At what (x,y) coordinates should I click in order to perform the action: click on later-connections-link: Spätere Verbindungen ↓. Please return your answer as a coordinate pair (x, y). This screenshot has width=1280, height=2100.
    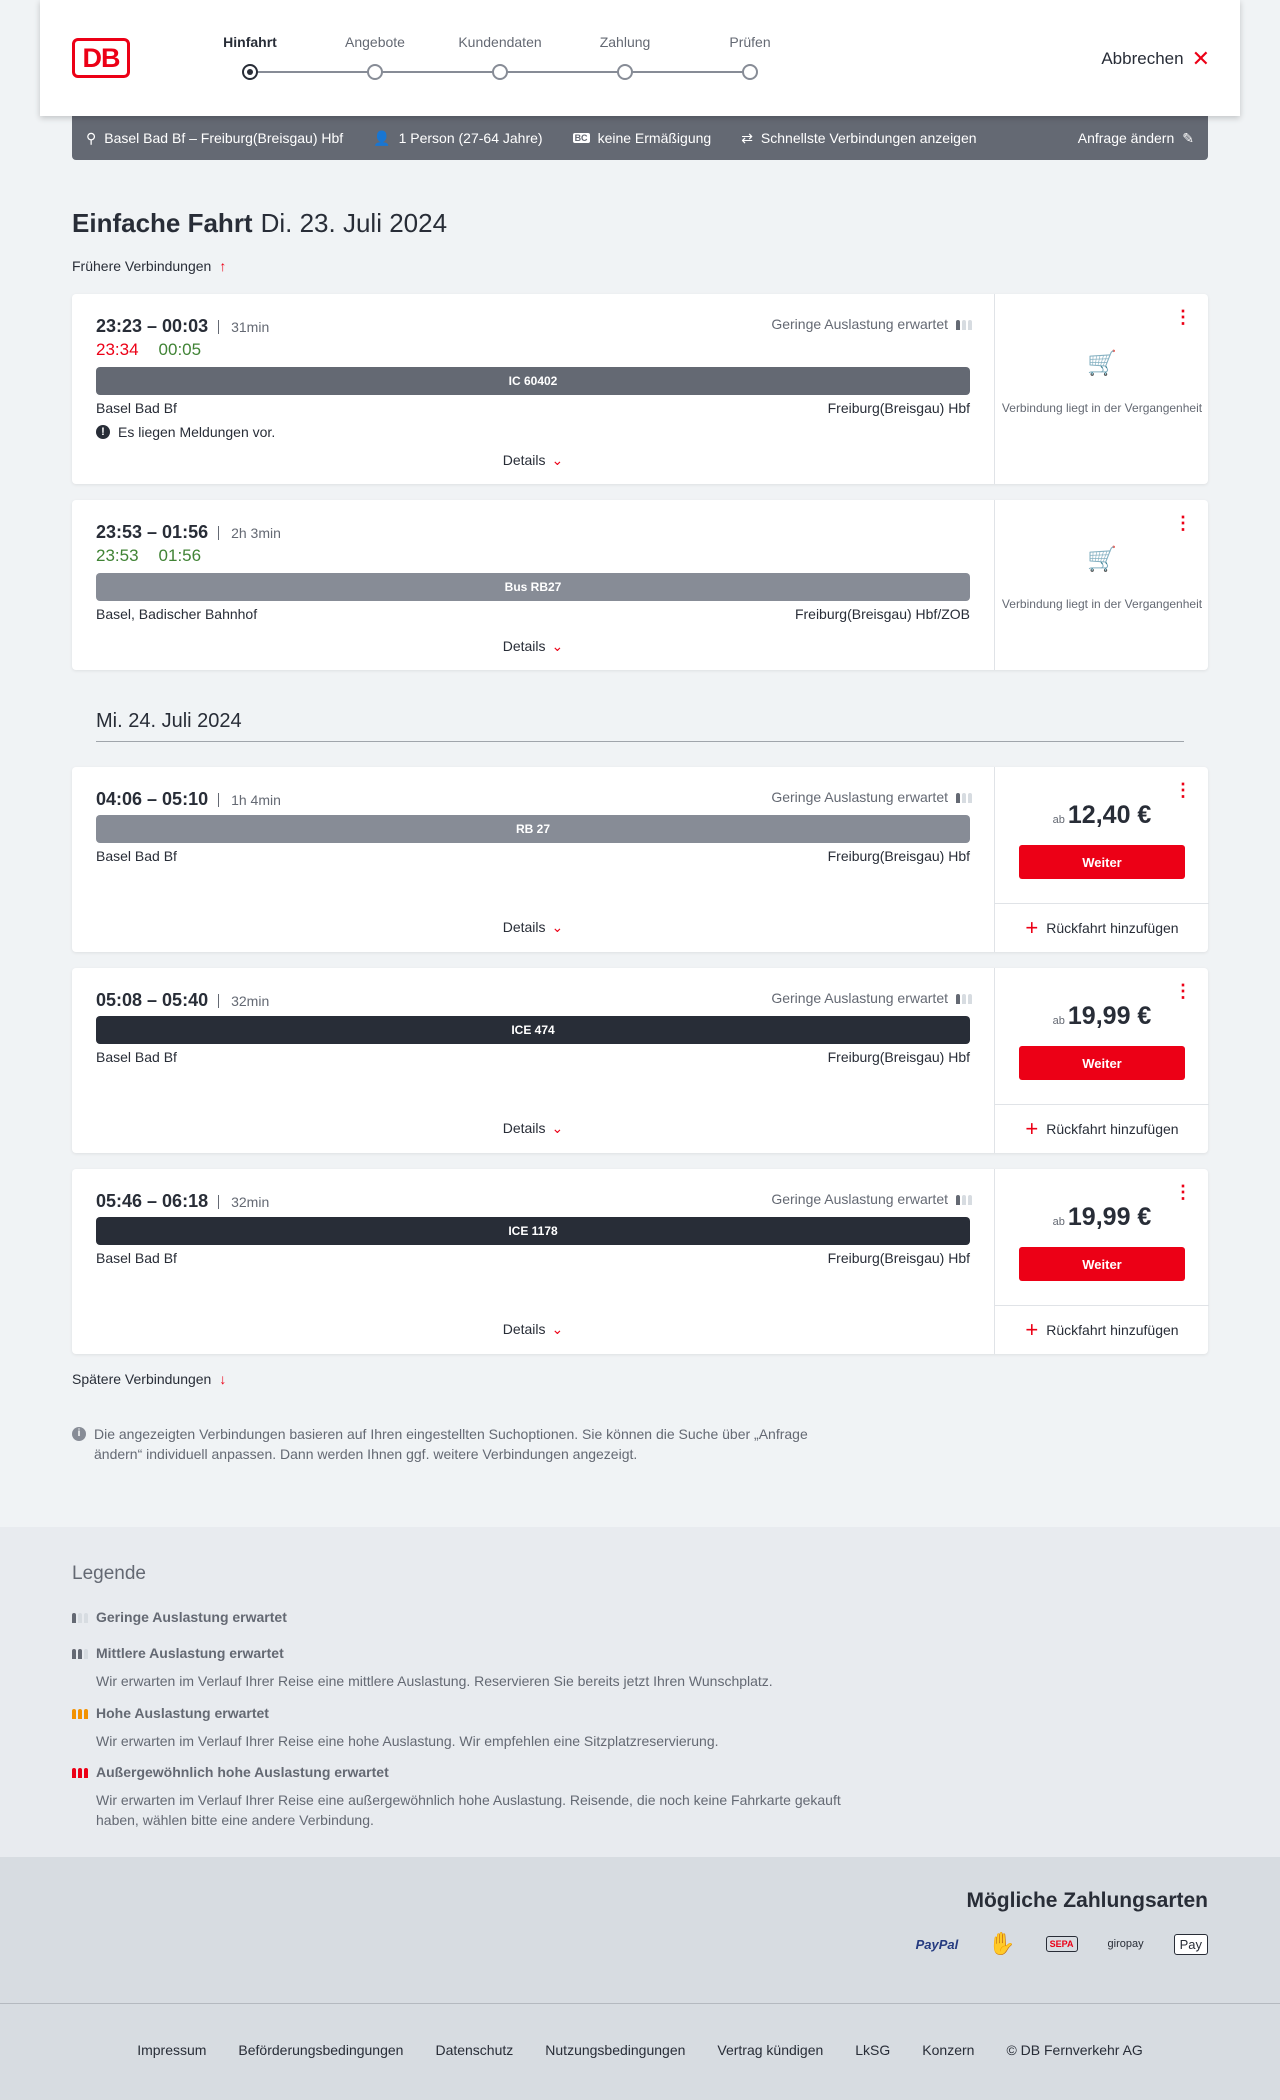
    Looking at the image, I should click on (149, 1379).